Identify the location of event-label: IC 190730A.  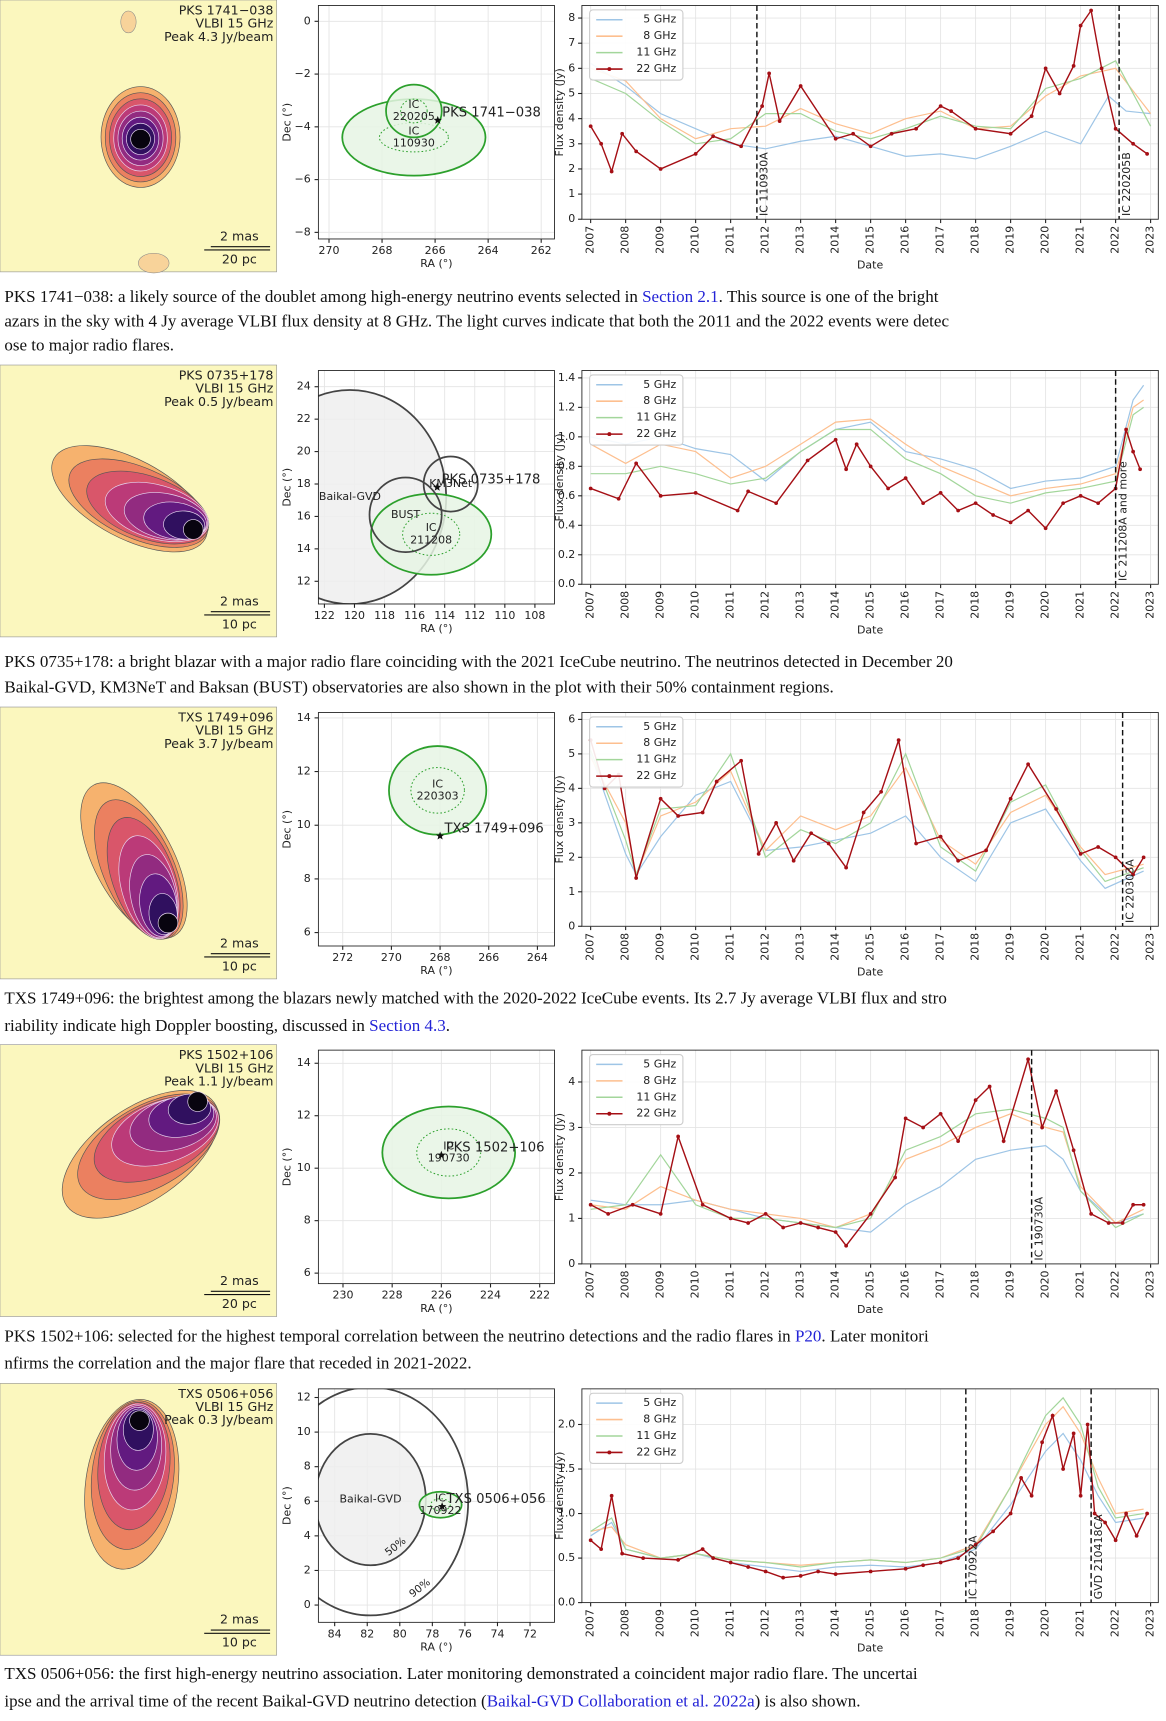
(1038, 1228).